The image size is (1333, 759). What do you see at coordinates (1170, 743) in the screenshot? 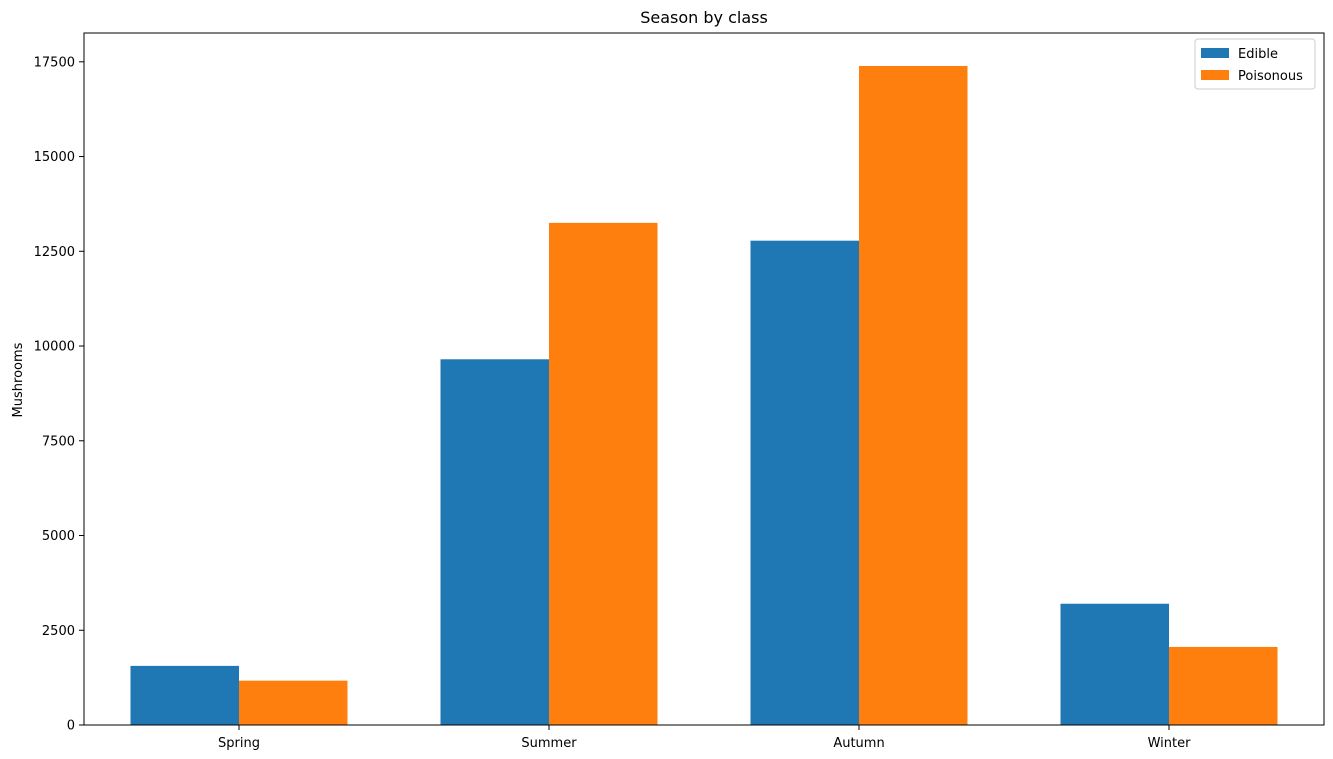
I see `x-tick-label: Winter` at bounding box center [1170, 743].